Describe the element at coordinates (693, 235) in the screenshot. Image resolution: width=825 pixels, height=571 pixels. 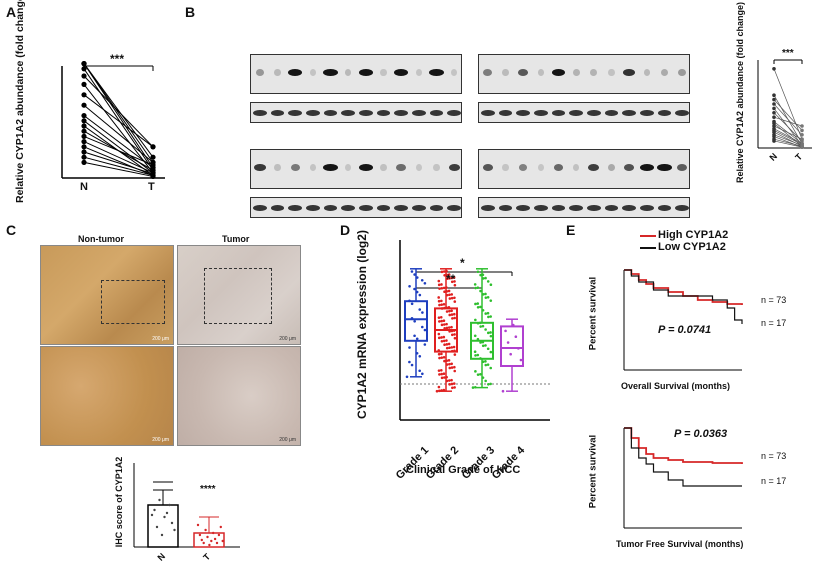
I see `legend-high: High CYP1A2` at that location.